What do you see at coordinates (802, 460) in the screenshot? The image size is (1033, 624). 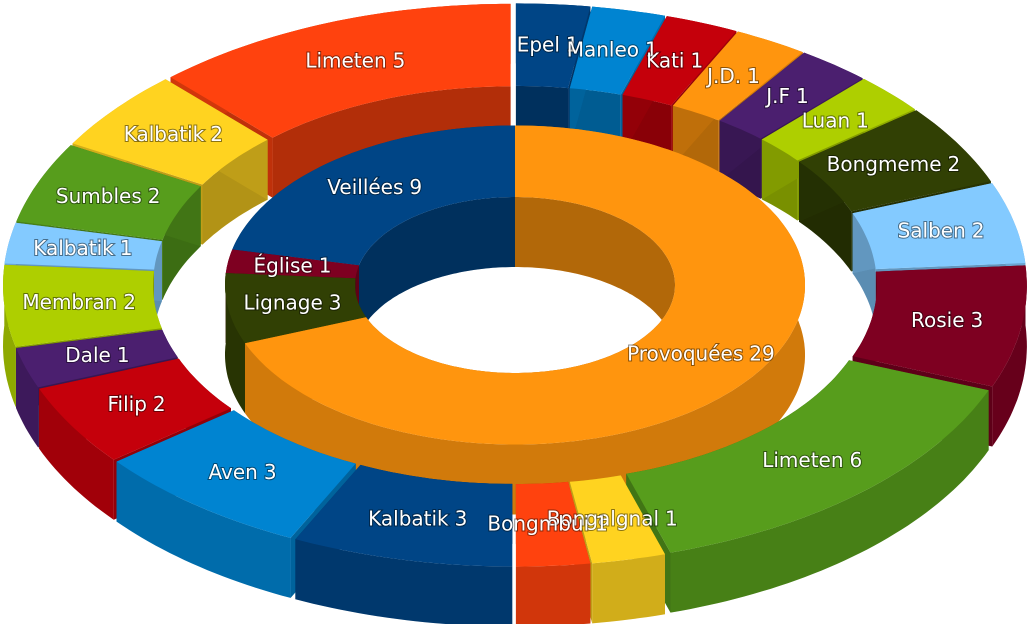 I see `label-name: Limeten` at bounding box center [802, 460].